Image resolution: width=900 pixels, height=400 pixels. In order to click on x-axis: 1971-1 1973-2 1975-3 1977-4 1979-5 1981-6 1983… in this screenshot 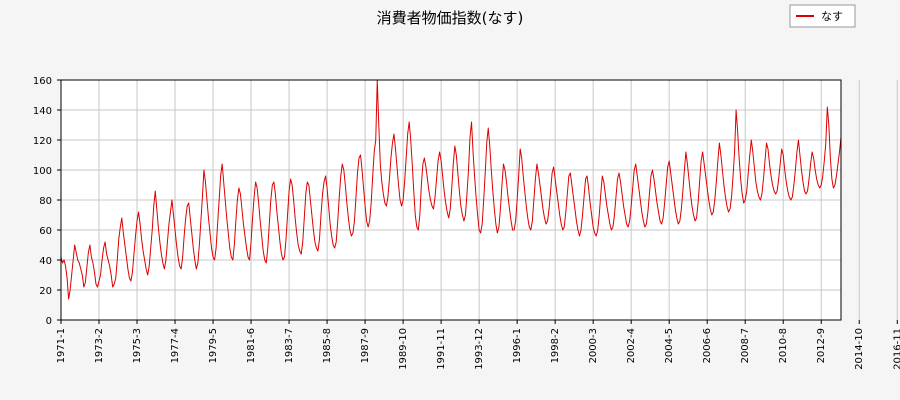, I will do `click(478, 345)`.